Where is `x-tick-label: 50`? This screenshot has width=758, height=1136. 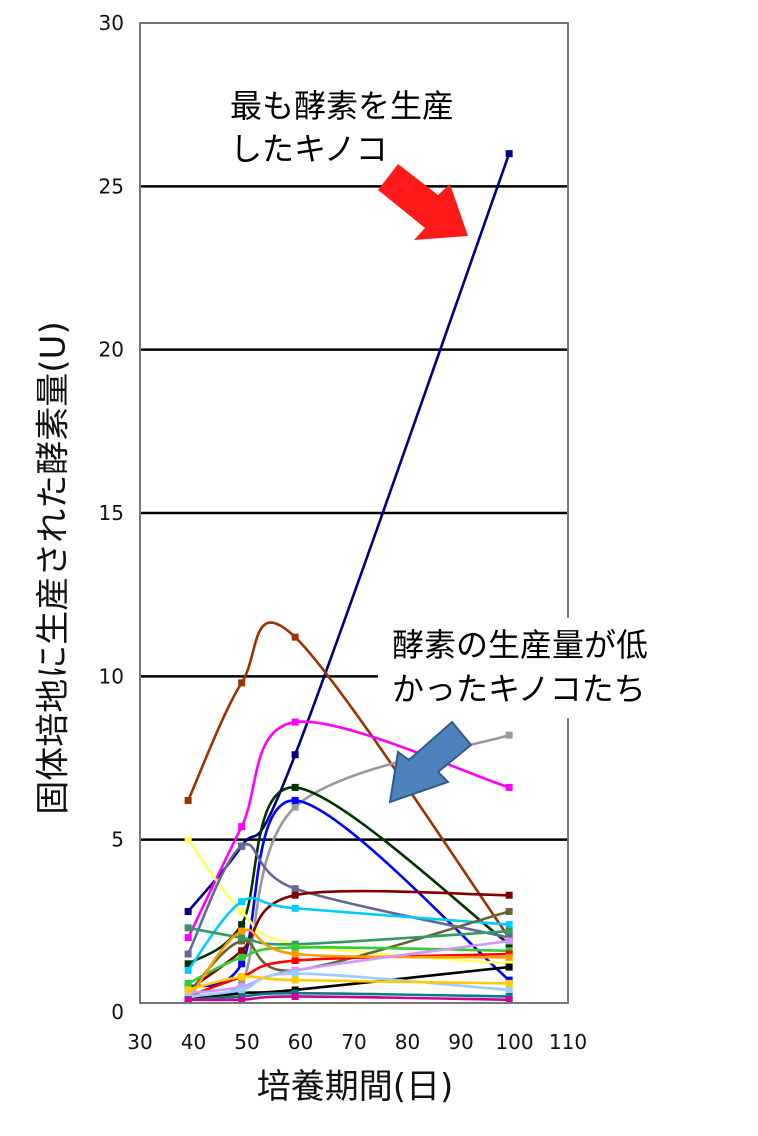
x-tick-label: 50 is located at coordinates (246, 1042).